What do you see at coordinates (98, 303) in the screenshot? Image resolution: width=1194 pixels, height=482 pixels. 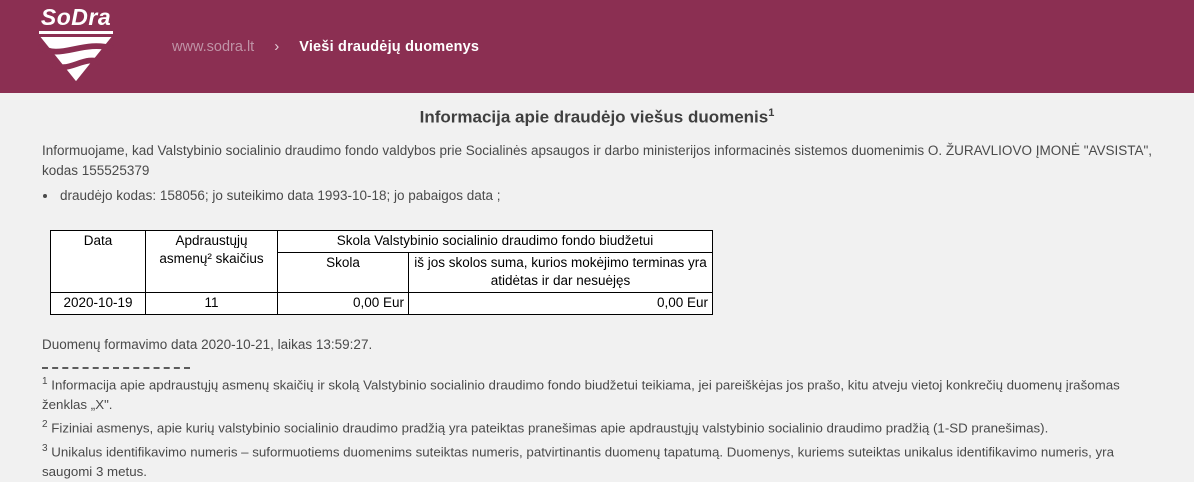 I see `cell-date: 2020-10-19` at bounding box center [98, 303].